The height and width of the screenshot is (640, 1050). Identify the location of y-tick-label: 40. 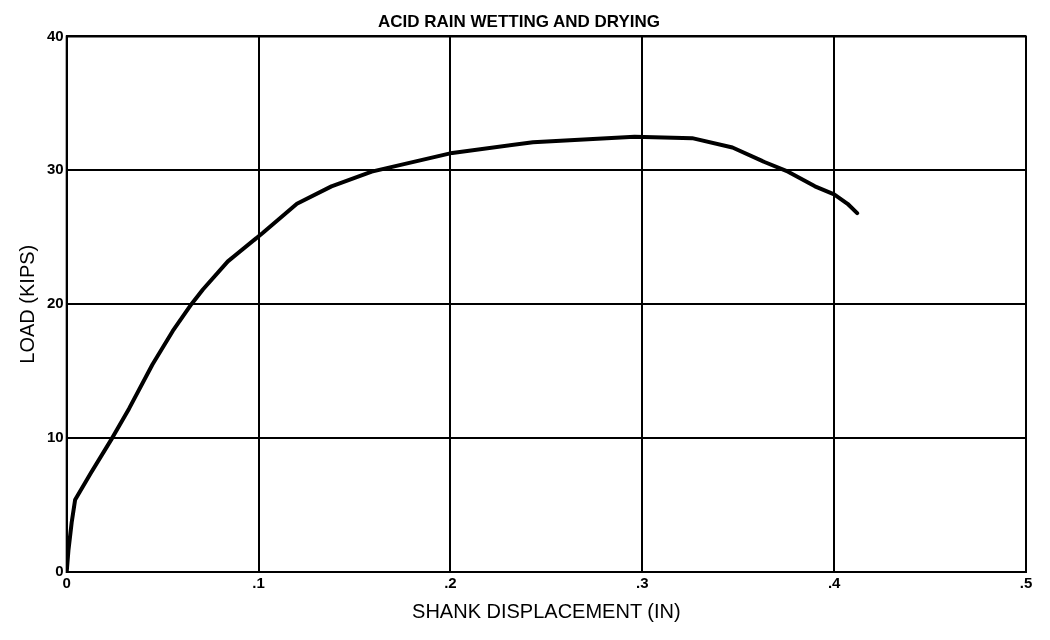
(55, 35).